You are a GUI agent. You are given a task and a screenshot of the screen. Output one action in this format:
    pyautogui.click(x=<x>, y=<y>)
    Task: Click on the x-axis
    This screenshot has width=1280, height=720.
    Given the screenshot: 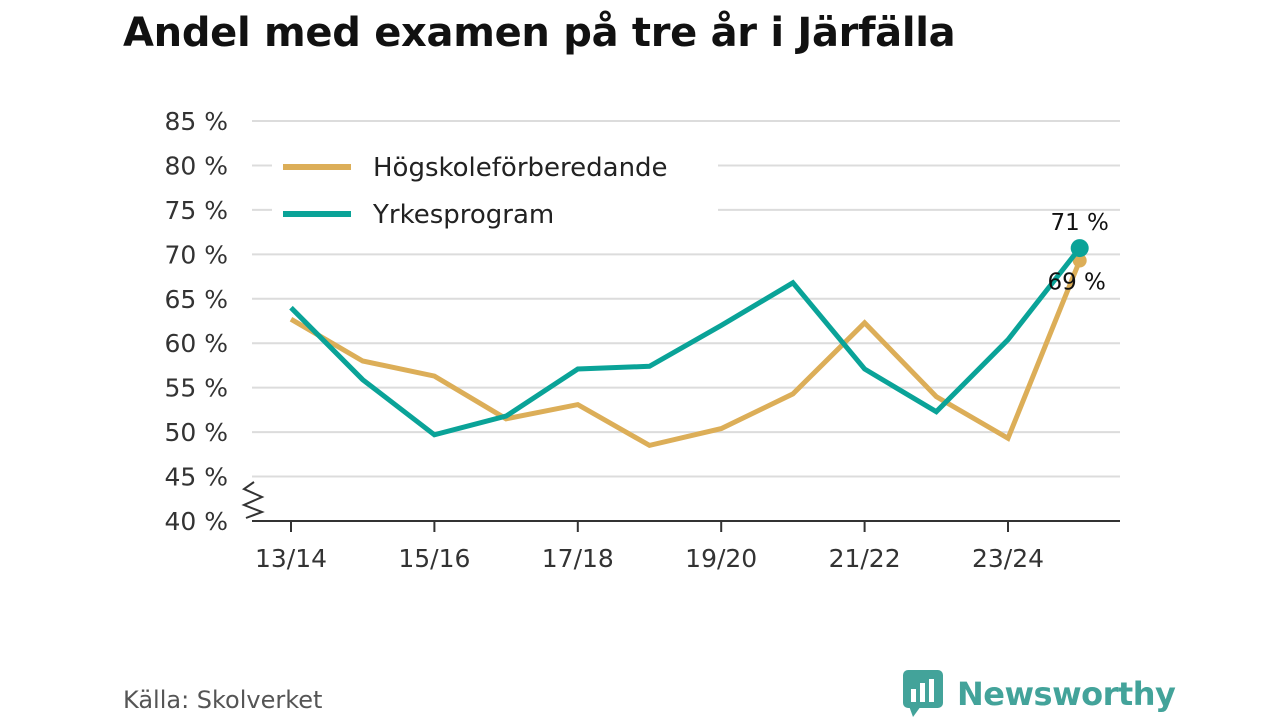 What is the action you would take?
    pyautogui.click(x=680, y=501)
    